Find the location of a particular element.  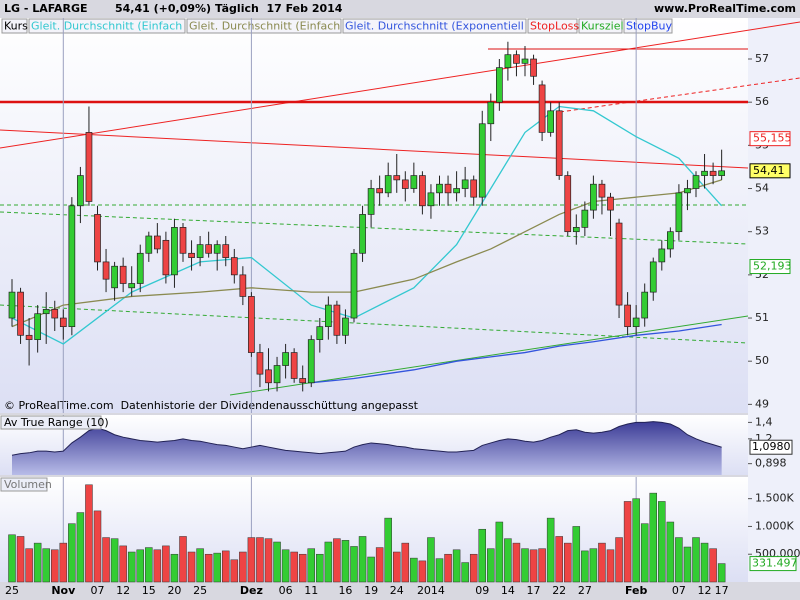

y-tick-label: 51 is located at coordinates (762, 317).